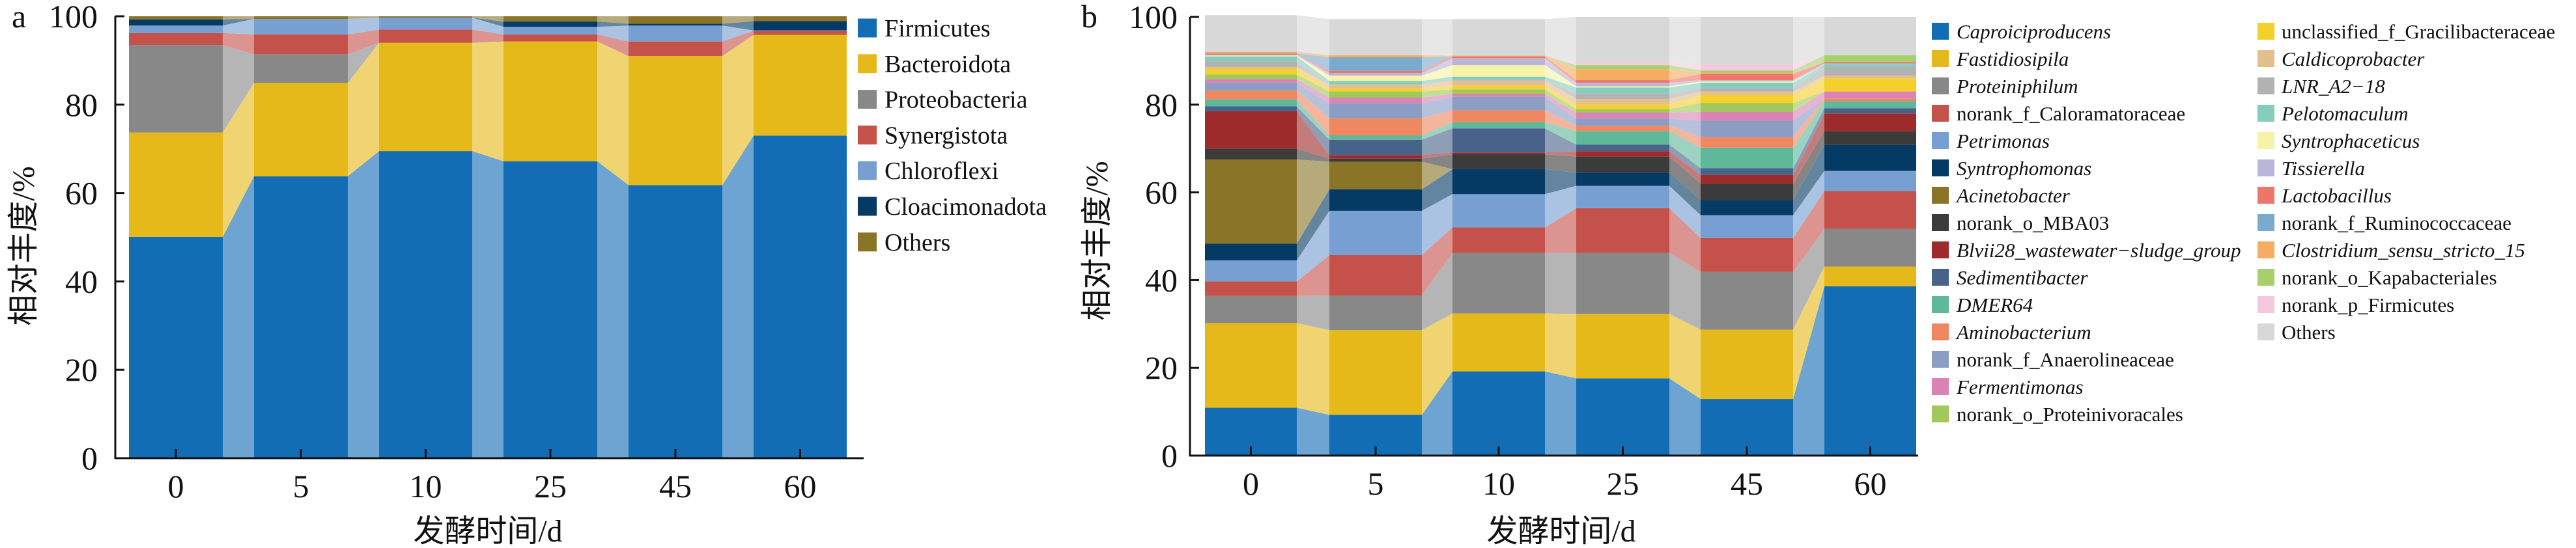 Image resolution: width=2576 pixels, height=548 pixels. What do you see at coordinates (2012, 59) in the screenshot?
I see `legend-label: Fastidiosipila` at bounding box center [2012, 59].